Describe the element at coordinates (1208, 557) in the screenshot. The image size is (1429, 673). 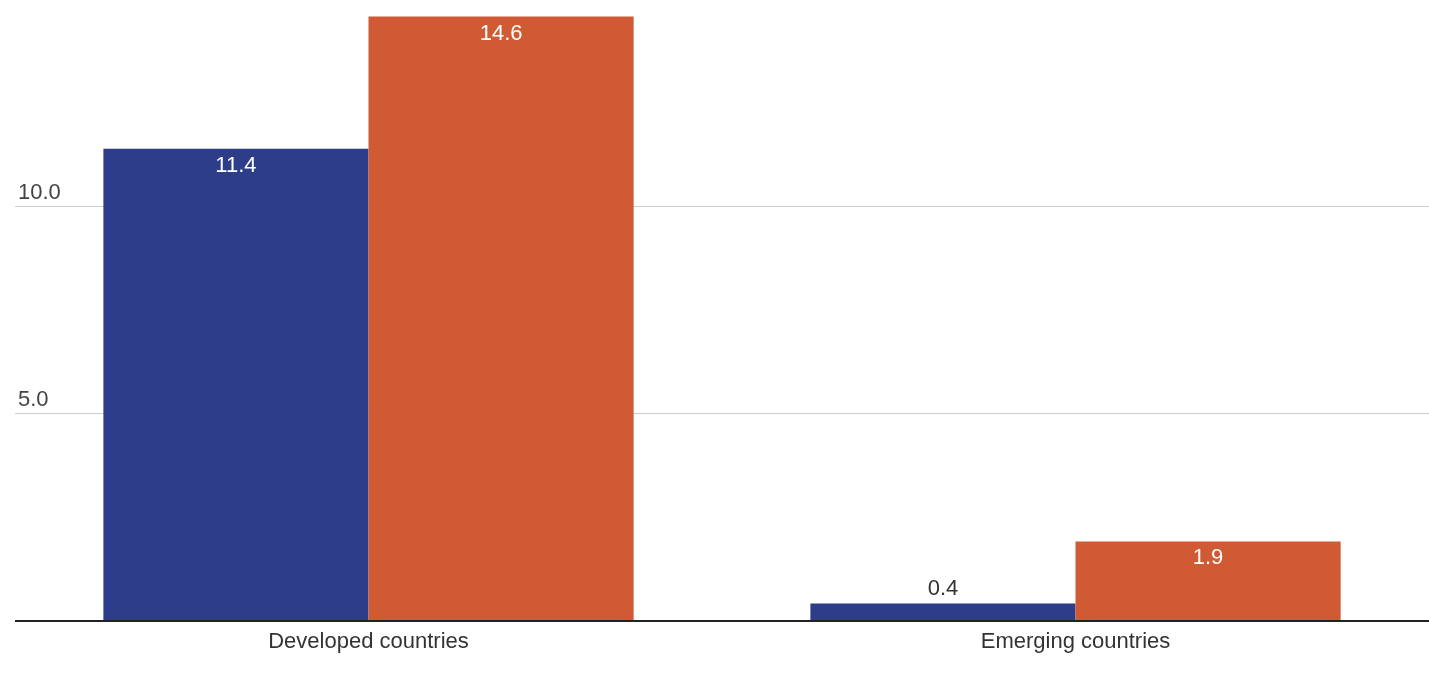
I see `data-label: 1.9` at that location.